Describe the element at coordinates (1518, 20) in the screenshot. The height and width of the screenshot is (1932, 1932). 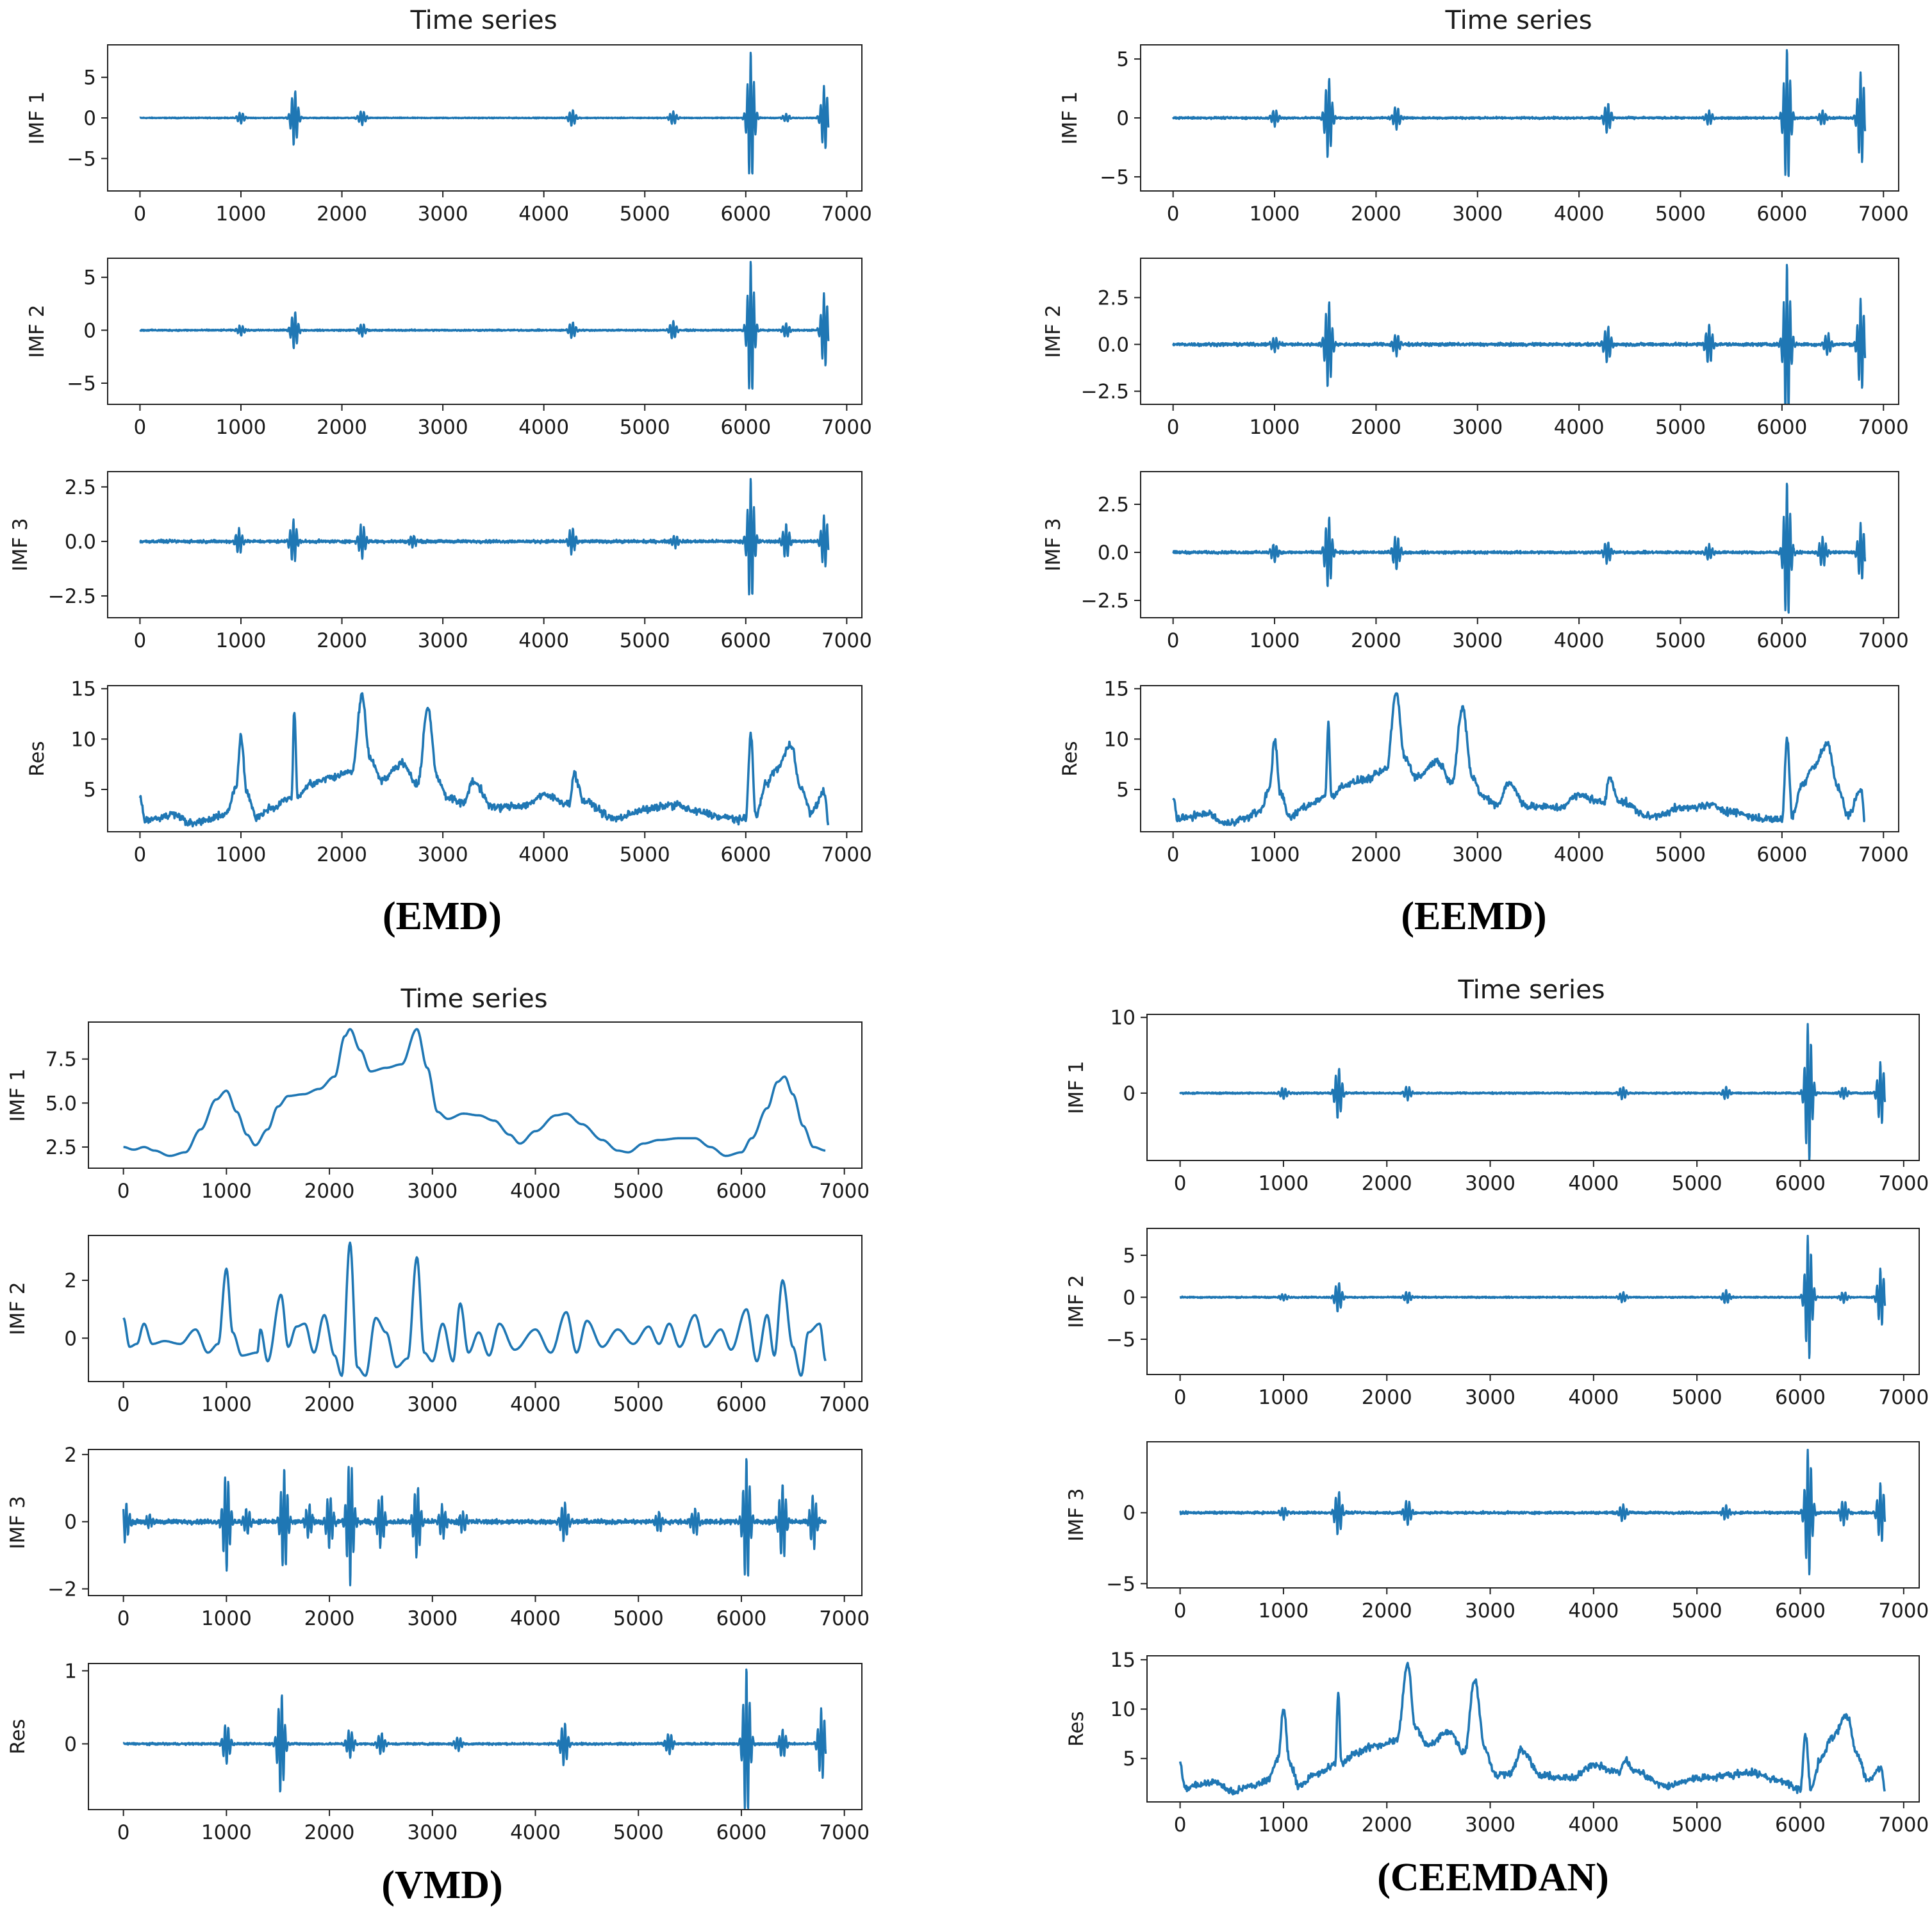
I see `chart-title: Time series` at that location.